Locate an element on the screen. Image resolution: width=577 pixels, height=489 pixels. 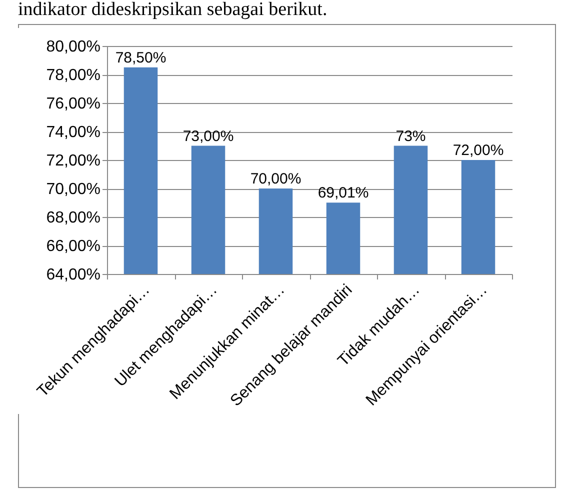
data-label: 70,00% is located at coordinates (276, 179).